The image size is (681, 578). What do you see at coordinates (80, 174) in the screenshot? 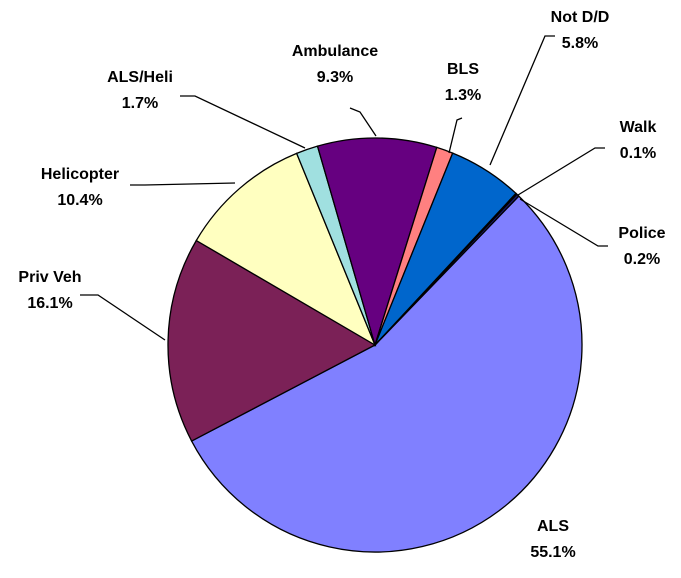
I see `slice-label: Helicopter` at bounding box center [80, 174].